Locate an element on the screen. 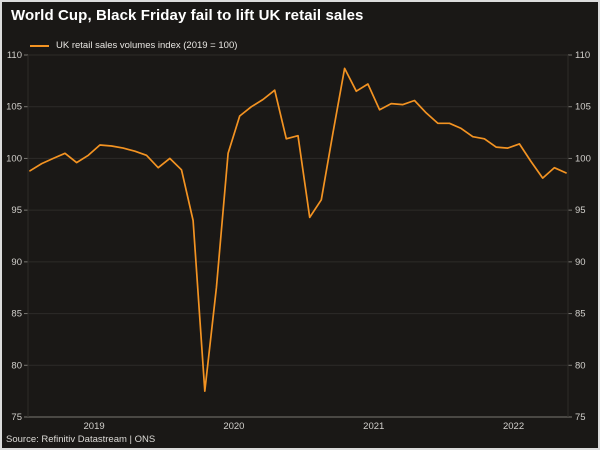 The width and height of the screenshot is (600, 450). x-axis-label: 2019 is located at coordinates (94, 426).